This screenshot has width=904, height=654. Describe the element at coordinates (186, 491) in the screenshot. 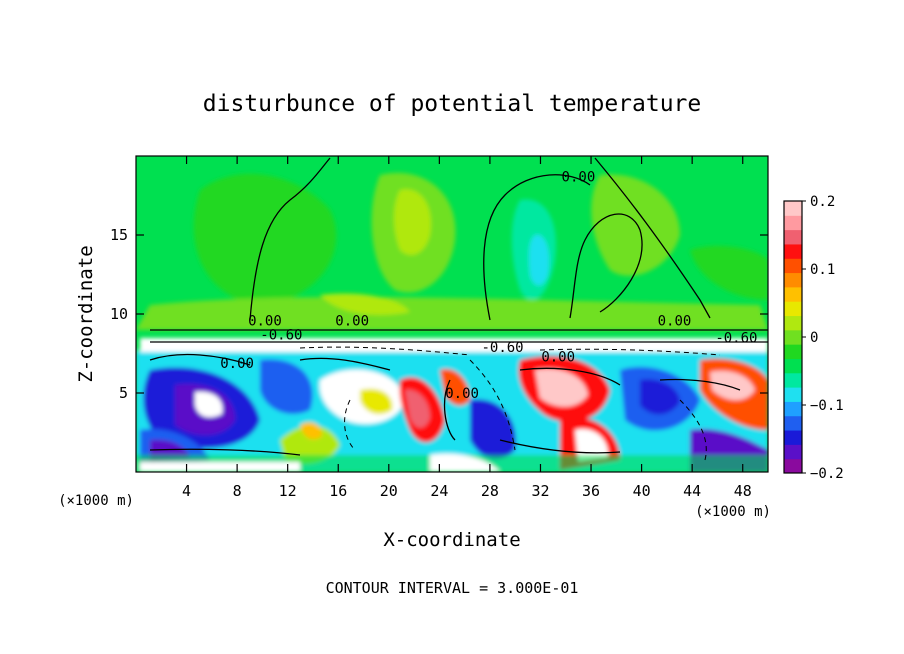

I see `x-tick-label: 4` at that location.